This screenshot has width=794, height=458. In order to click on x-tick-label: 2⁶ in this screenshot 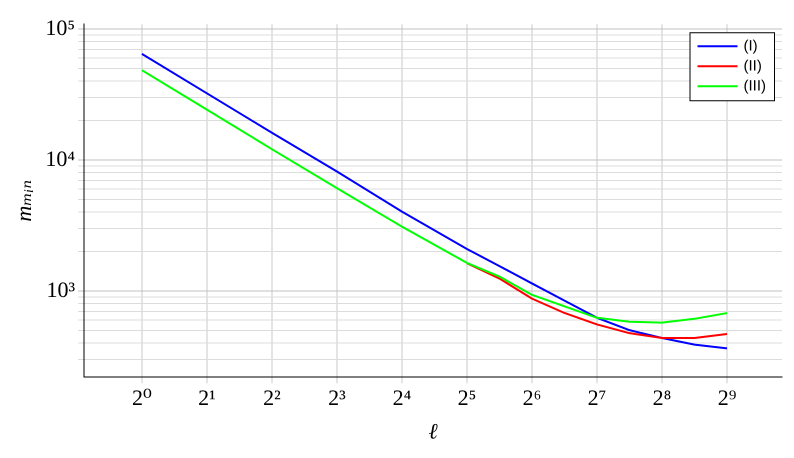, I will do `click(532, 397)`.